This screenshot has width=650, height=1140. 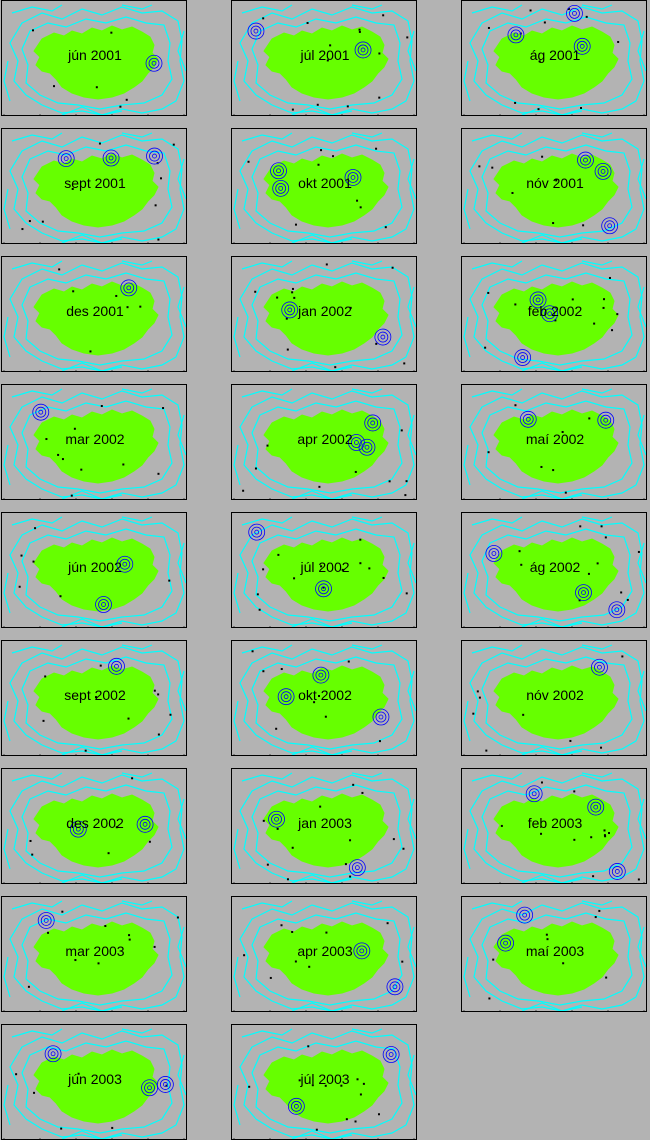 I want to click on map-panel: júl 2003, so click(x=324, y=1082).